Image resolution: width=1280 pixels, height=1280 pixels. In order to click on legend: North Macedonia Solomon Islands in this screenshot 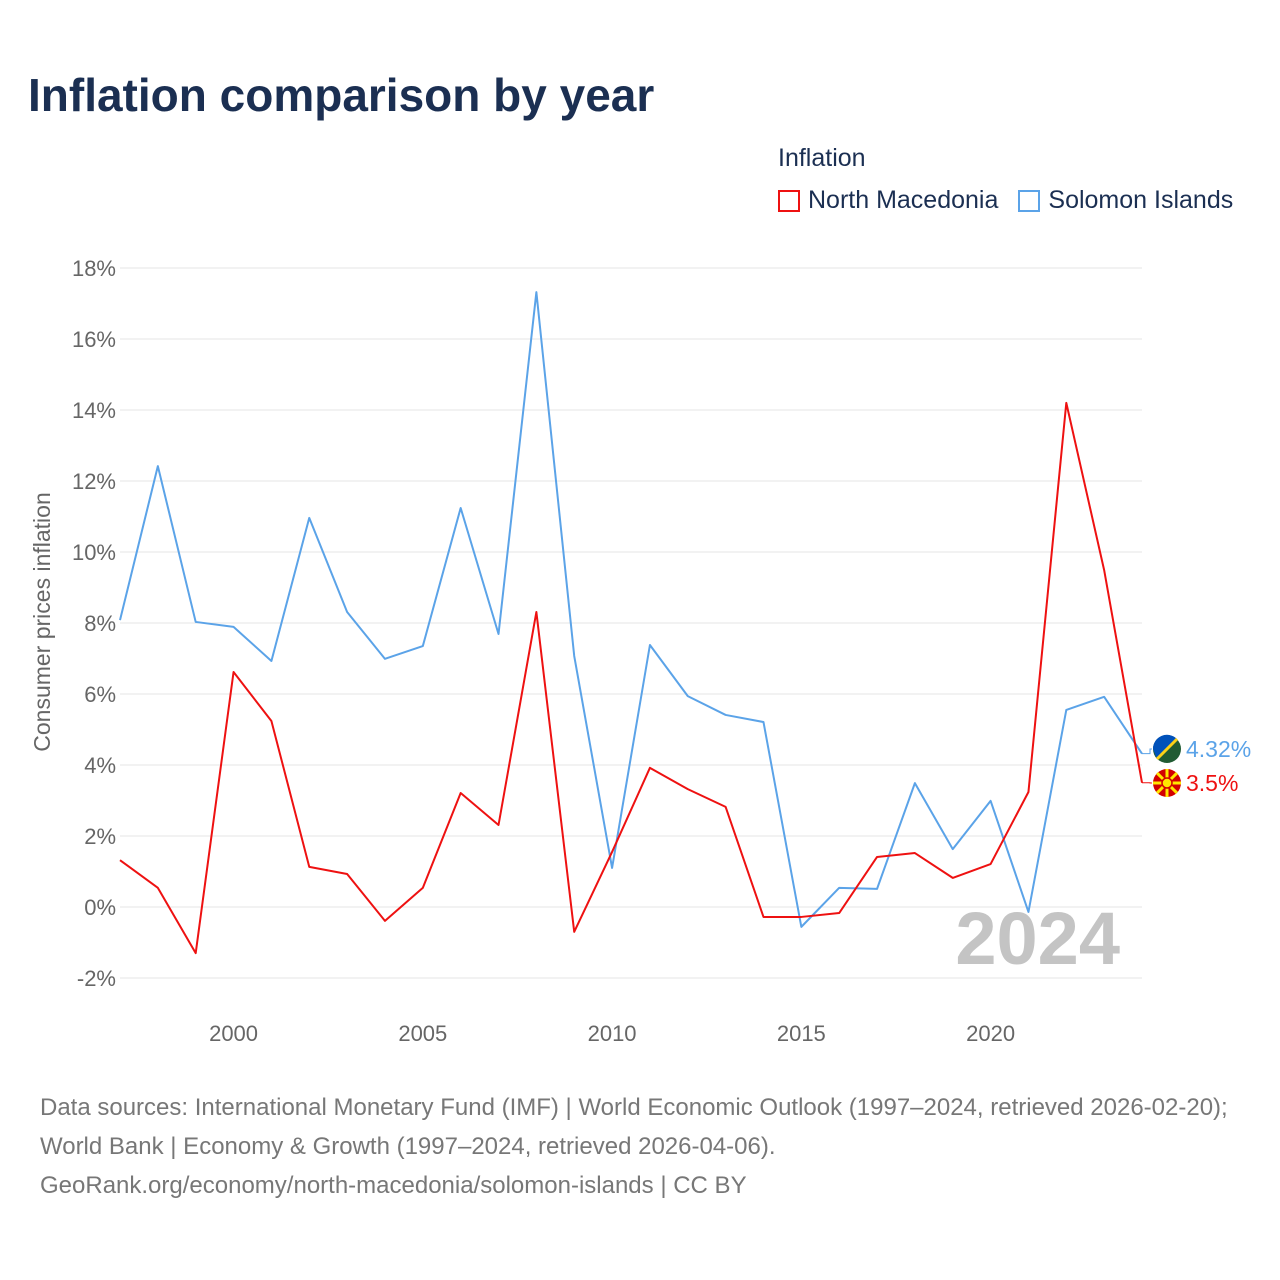, I will do `click(1005, 200)`.